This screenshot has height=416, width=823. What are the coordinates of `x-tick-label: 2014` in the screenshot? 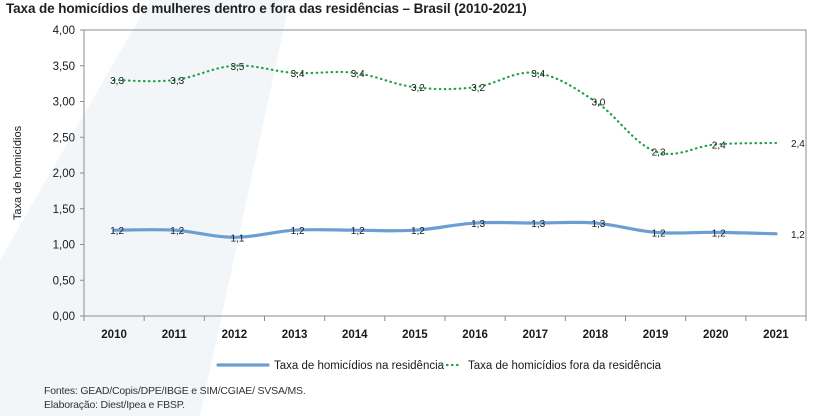 It's located at (355, 335).